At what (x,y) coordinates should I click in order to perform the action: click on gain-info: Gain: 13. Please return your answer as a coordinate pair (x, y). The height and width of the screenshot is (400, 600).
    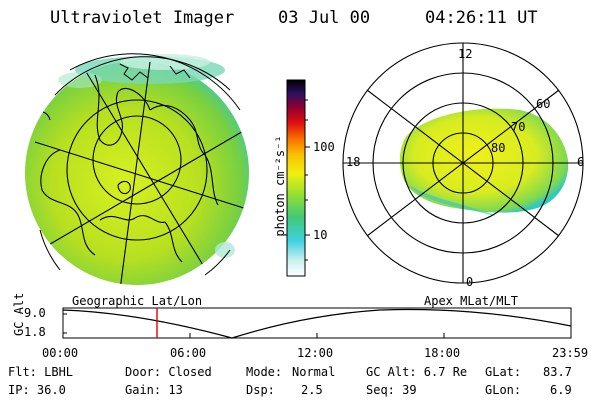
    Looking at the image, I should click on (154, 390).